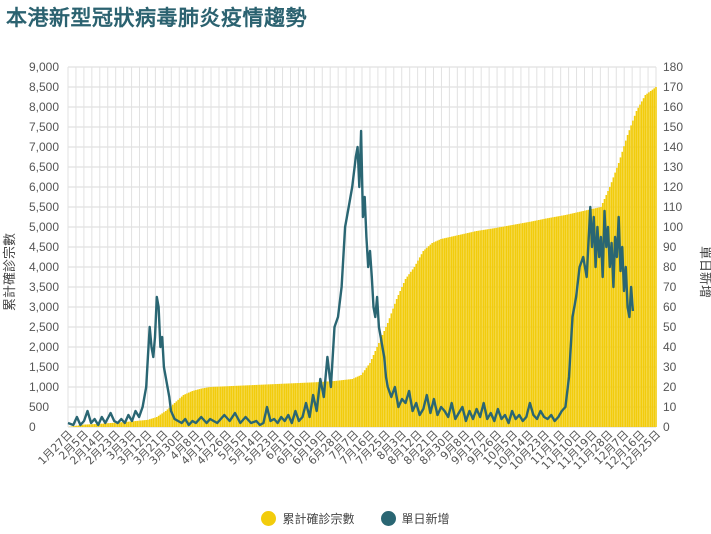 The width and height of the screenshot is (711, 534). I want to click on left-tick-label: 3,500, so click(44, 287).